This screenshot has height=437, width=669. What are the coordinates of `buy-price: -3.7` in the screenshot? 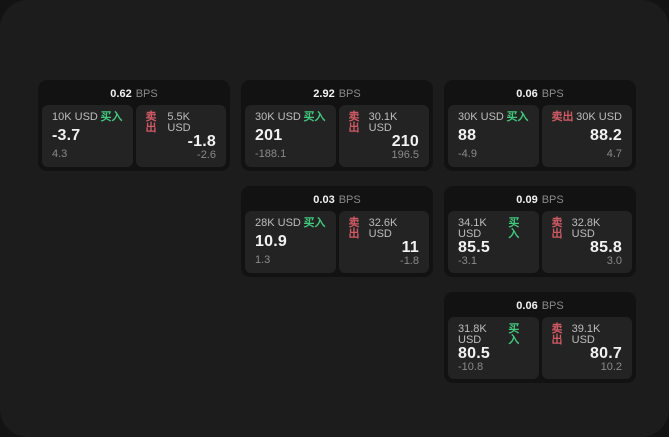 It's located at (66, 135).